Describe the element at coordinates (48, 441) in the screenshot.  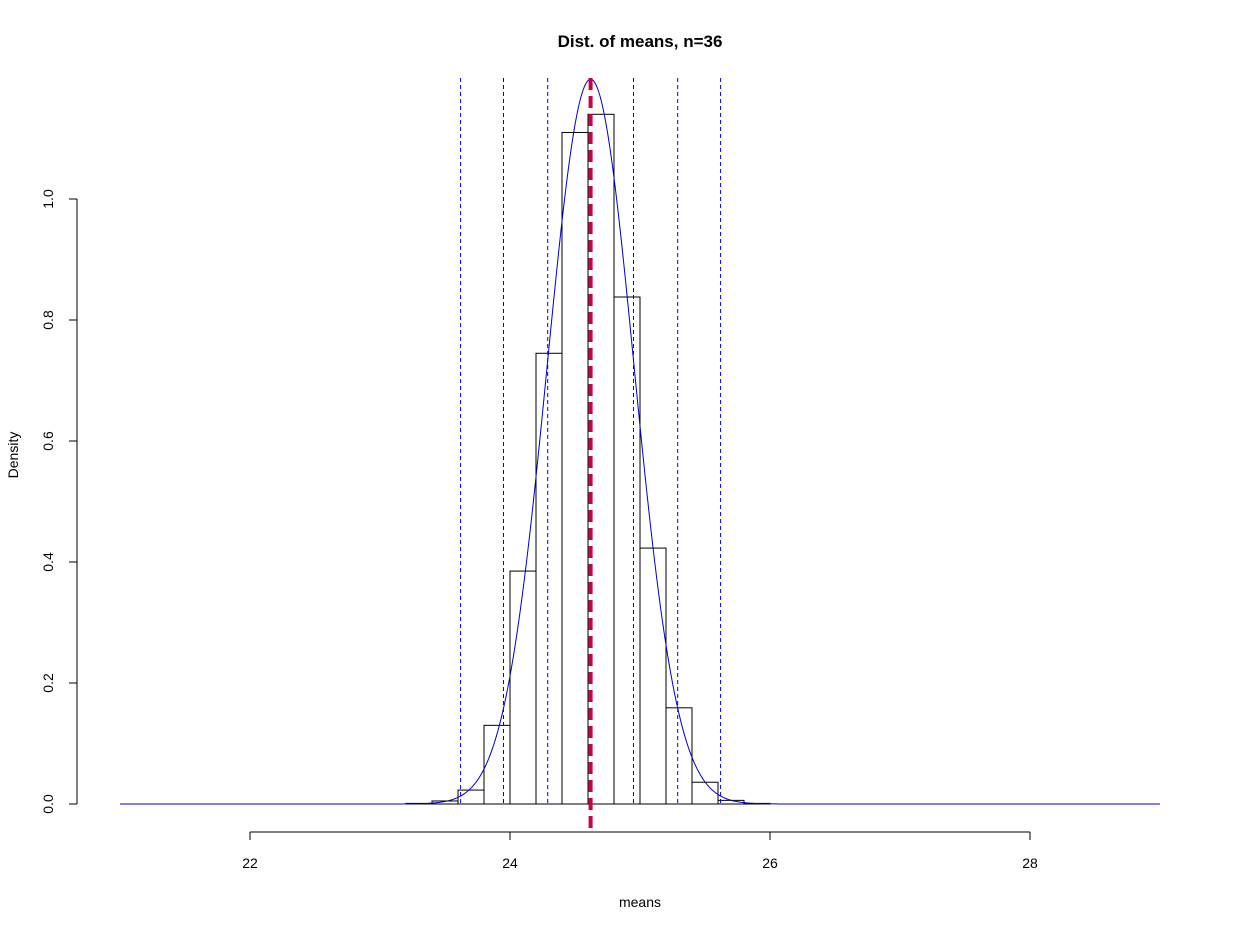
I see `y-tick-label: 0.6` at that location.